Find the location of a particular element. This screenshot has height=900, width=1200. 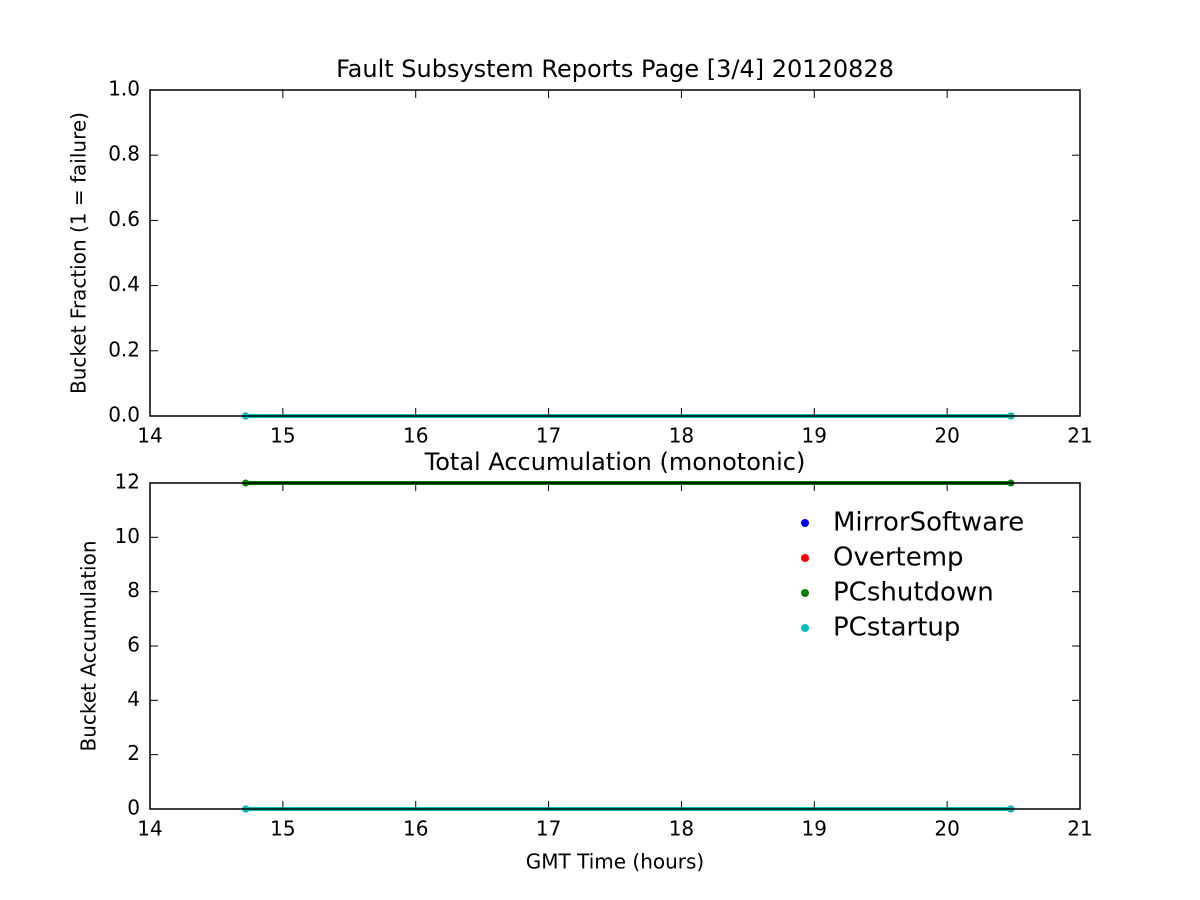

y-tick-label: 4 is located at coordinates (133, 699).